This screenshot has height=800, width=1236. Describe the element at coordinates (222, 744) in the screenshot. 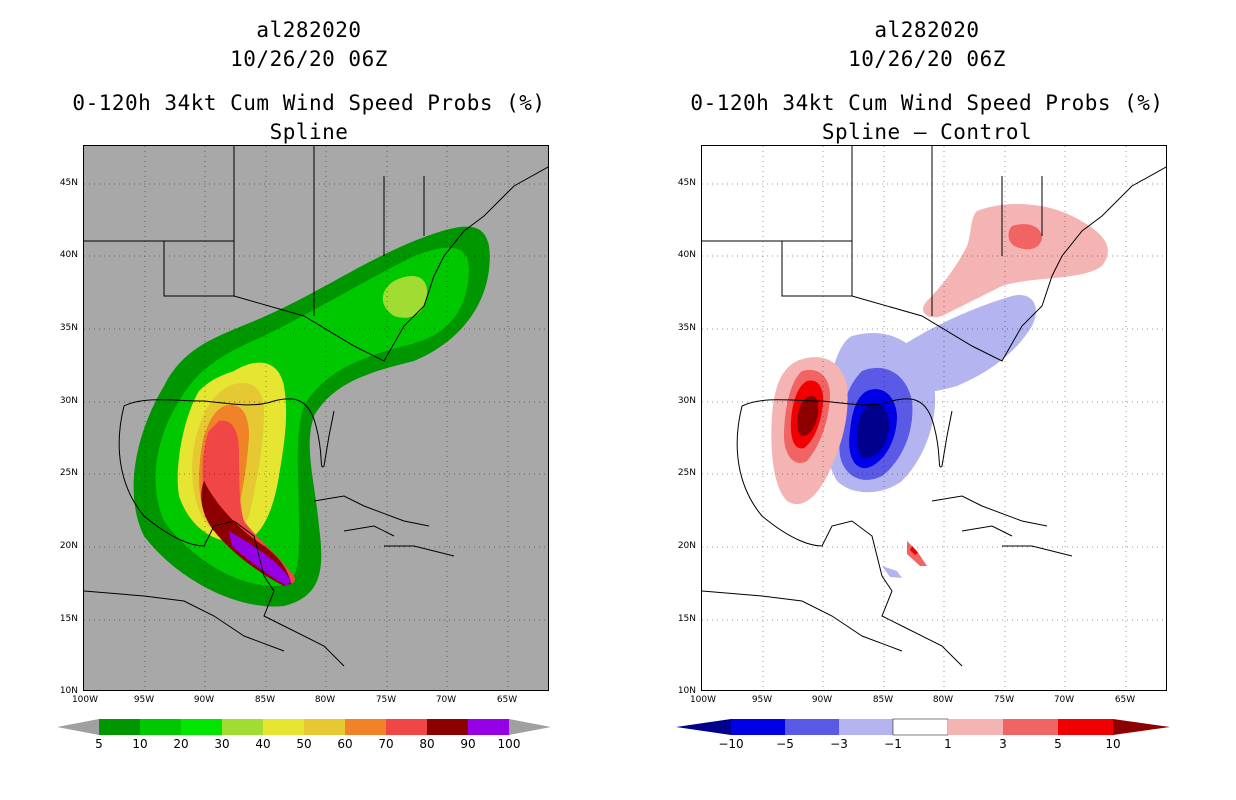

I see `left-cbar-label: 30` at that location.